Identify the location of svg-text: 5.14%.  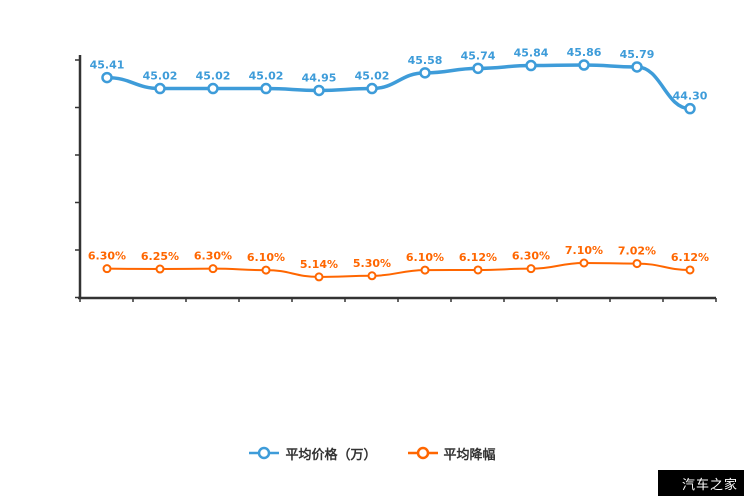
(319, 264).